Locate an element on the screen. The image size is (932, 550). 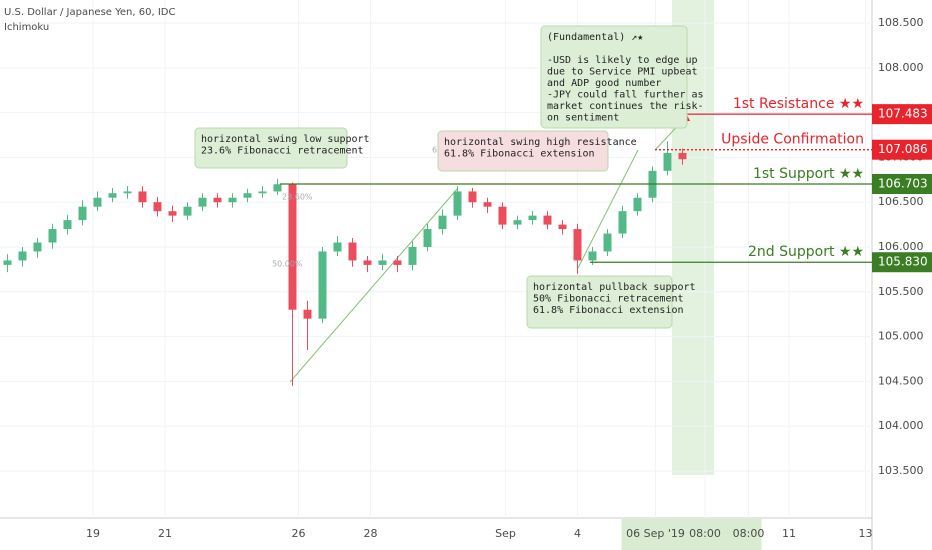
y-tick-label: 103.500 is located at coordinates (901, 470).